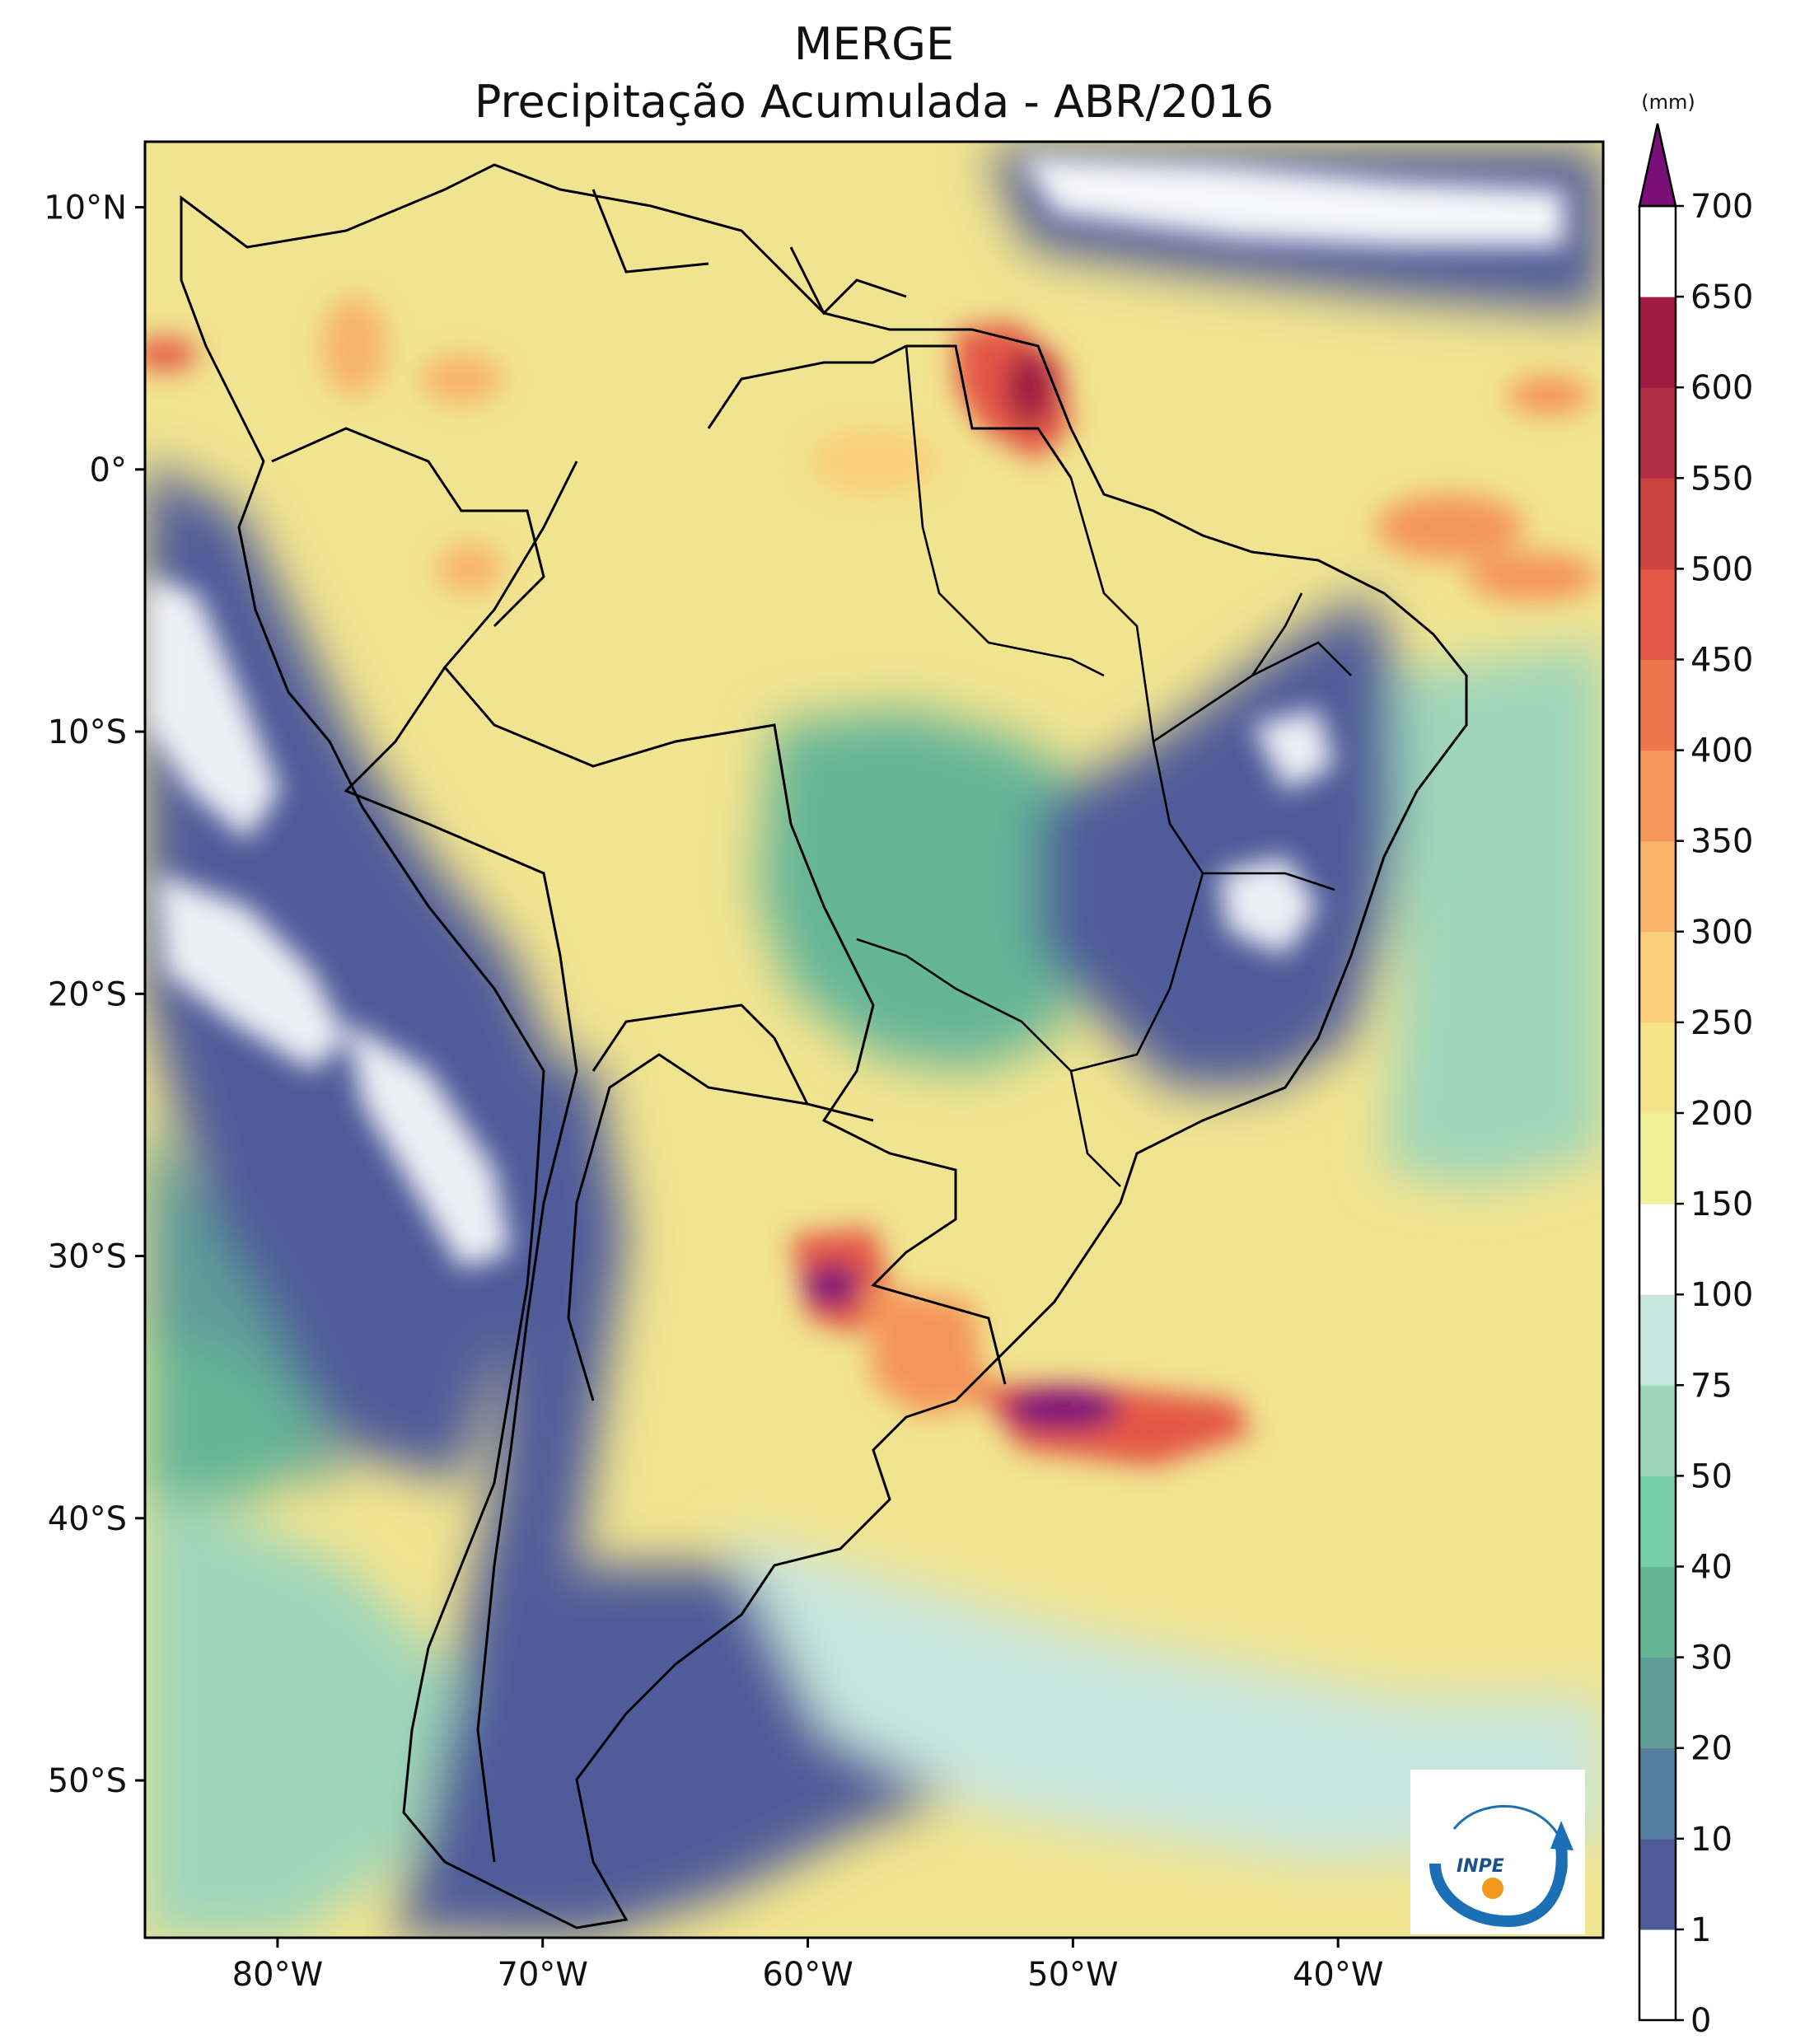 The image size is (1805, 2044). I want to click on logo-sun-icon, so click(1492, 1888).